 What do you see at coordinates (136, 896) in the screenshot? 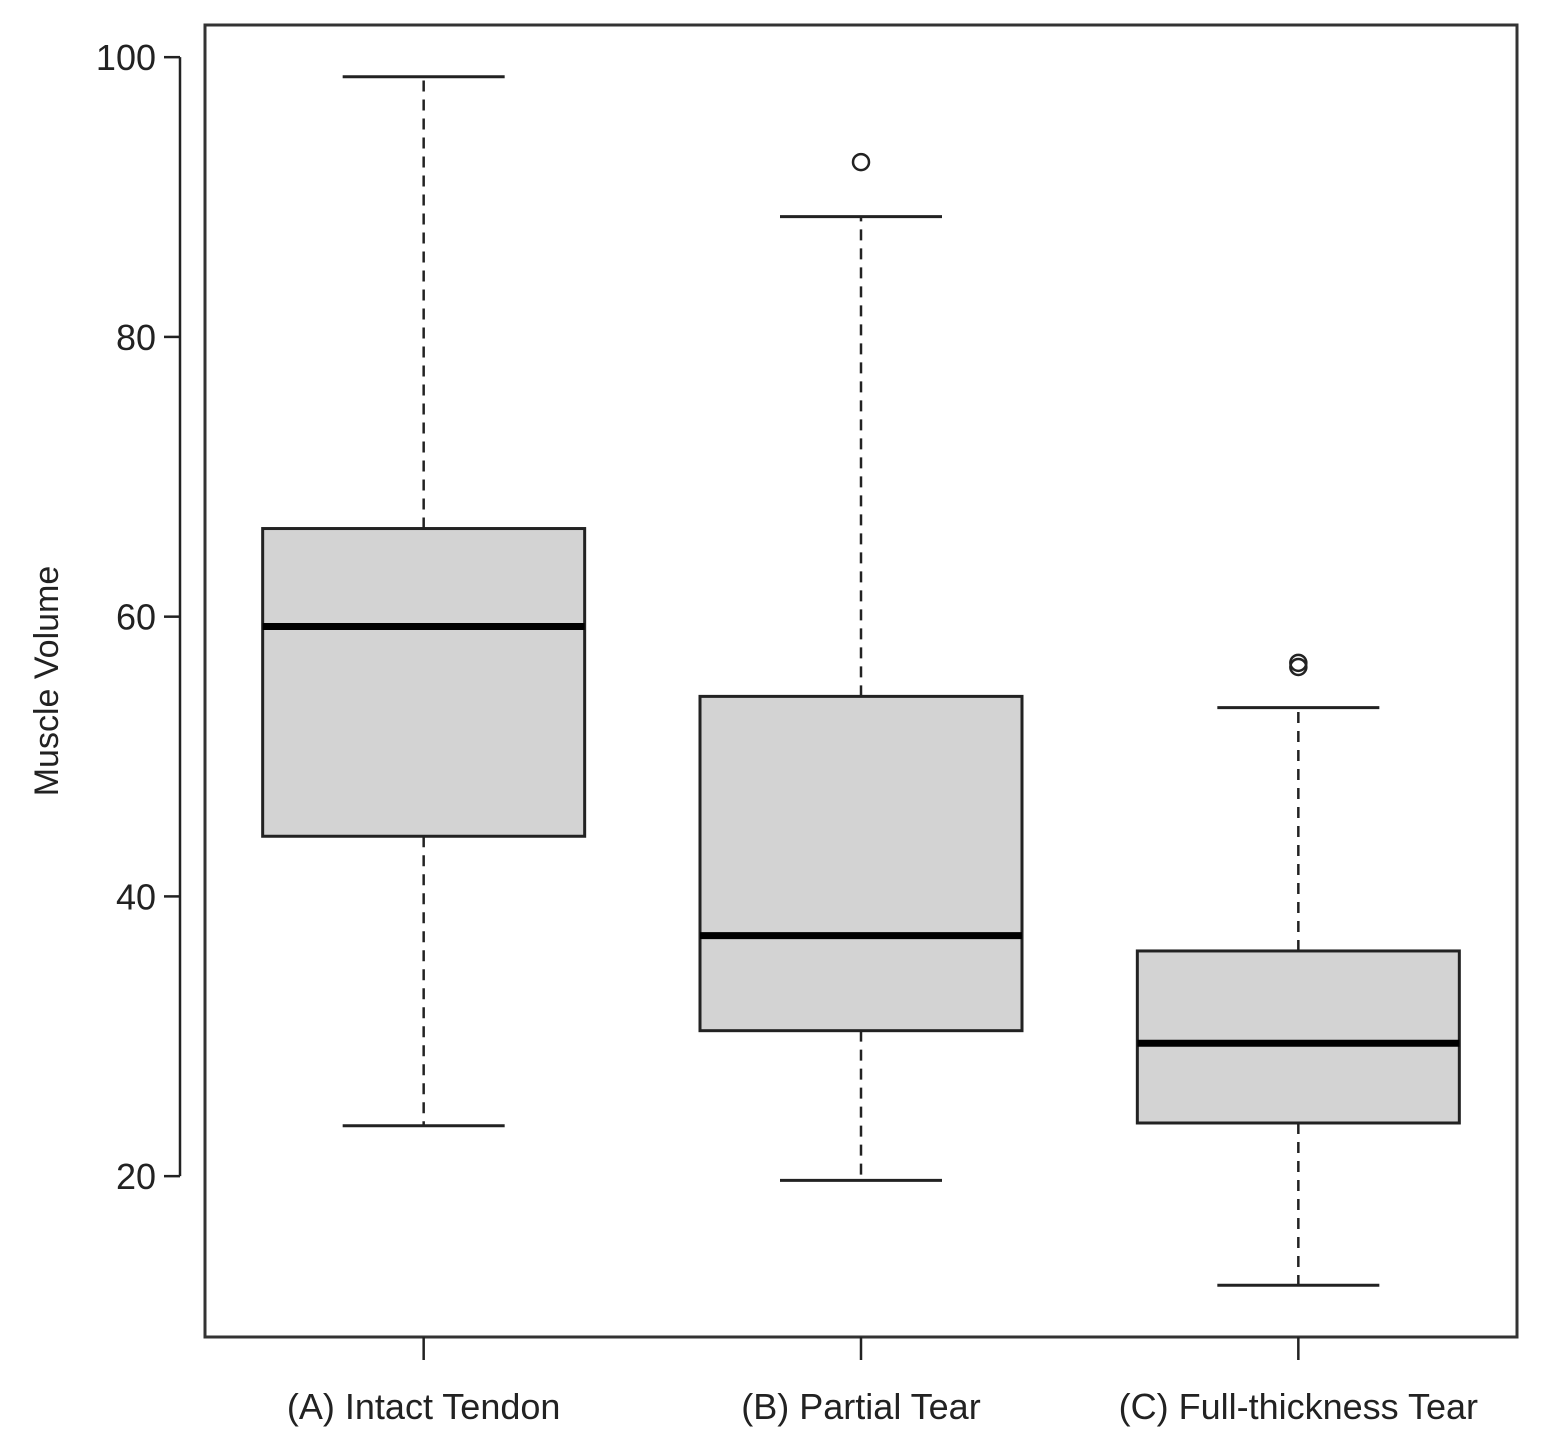
I see `y-tick-label: 40` at bounding box center [136, 896].